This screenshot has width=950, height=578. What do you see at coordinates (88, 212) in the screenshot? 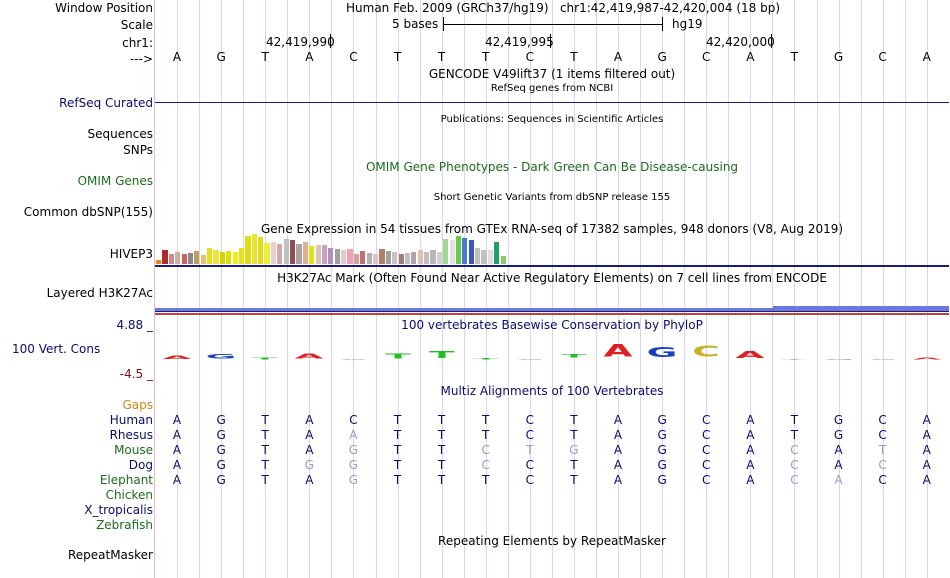
I see `common-dbsnp-label: Common dbSNP(155)` at bounding box center [88, 212].